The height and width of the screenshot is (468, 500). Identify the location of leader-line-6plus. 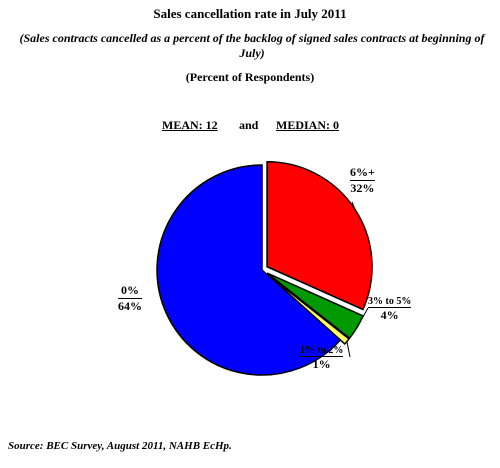
(353, 205).